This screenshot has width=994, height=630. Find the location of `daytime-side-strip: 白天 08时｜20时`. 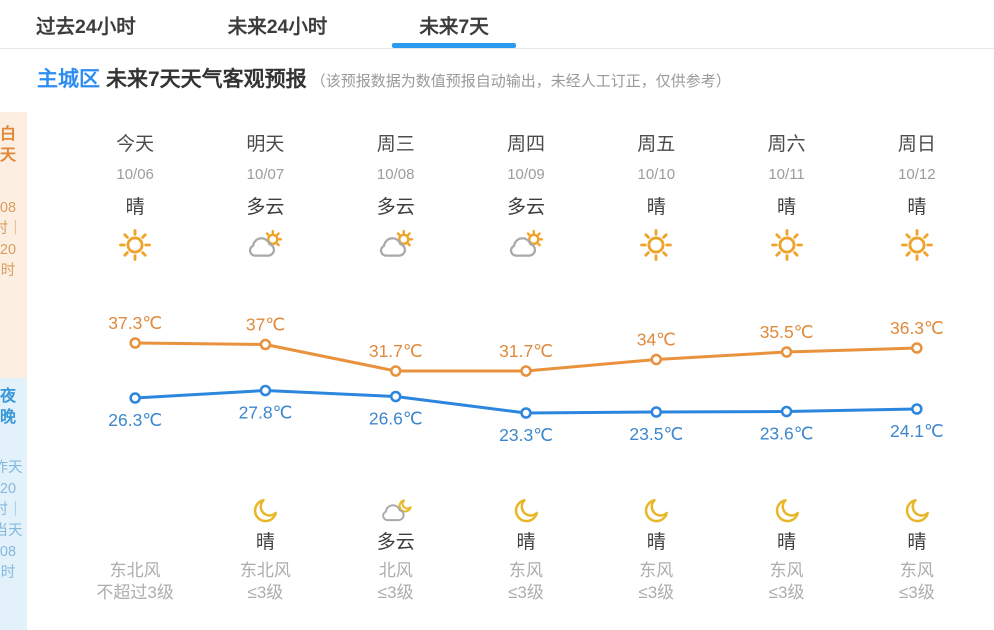

daytime-side-strip: 白天 08时｜20时 is located at coordinates (13, 245).